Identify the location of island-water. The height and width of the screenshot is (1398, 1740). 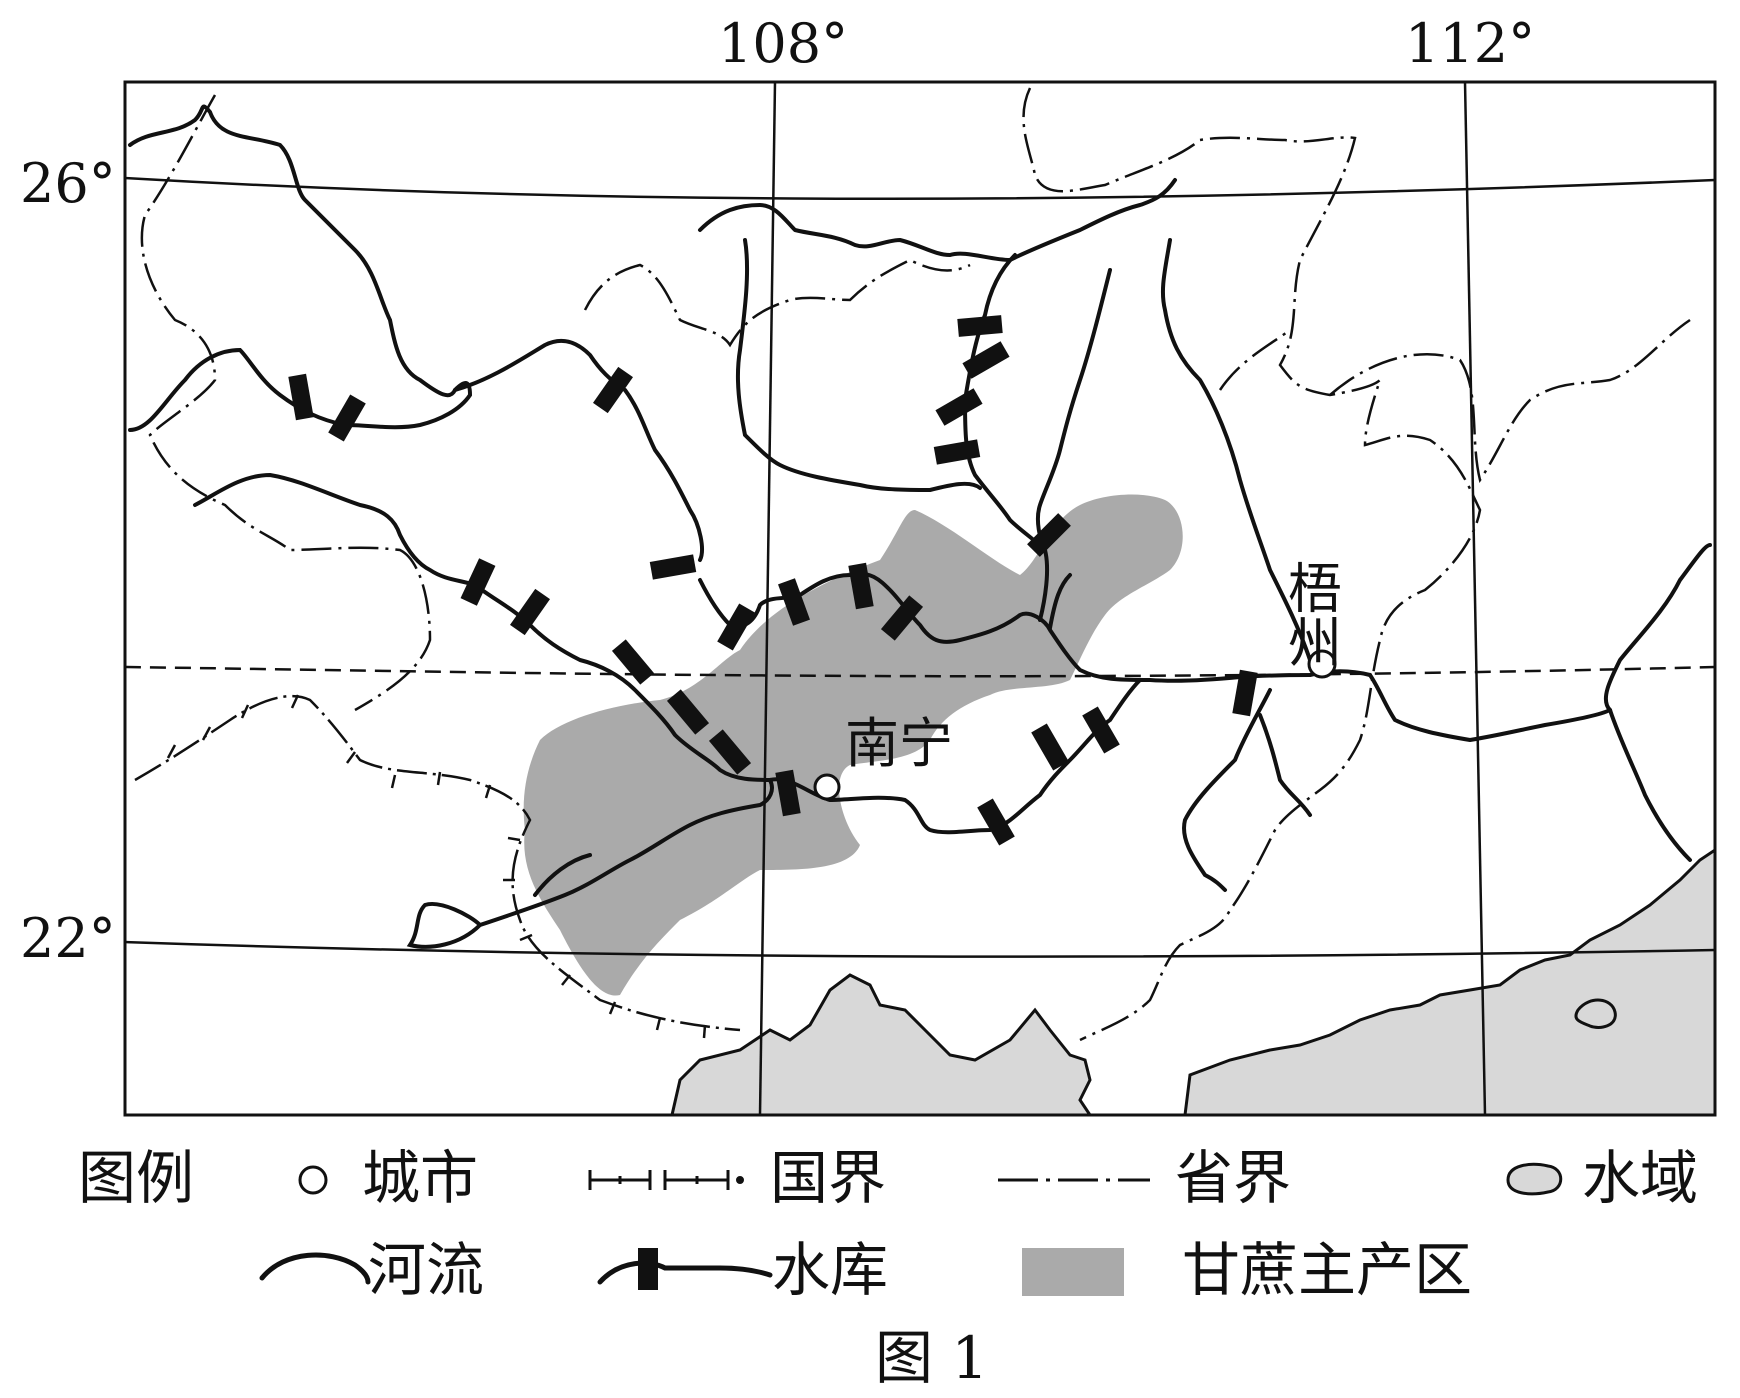
(1595, 1013).